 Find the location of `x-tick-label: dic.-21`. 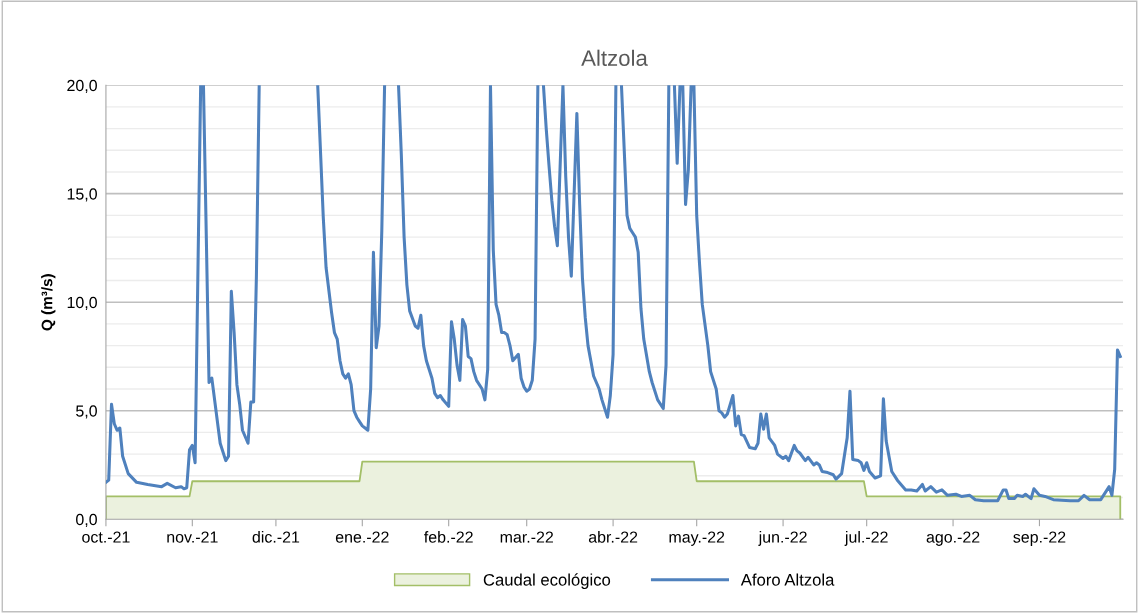

x-tick-label: dic.-21 is located at coordinates (276, 537).